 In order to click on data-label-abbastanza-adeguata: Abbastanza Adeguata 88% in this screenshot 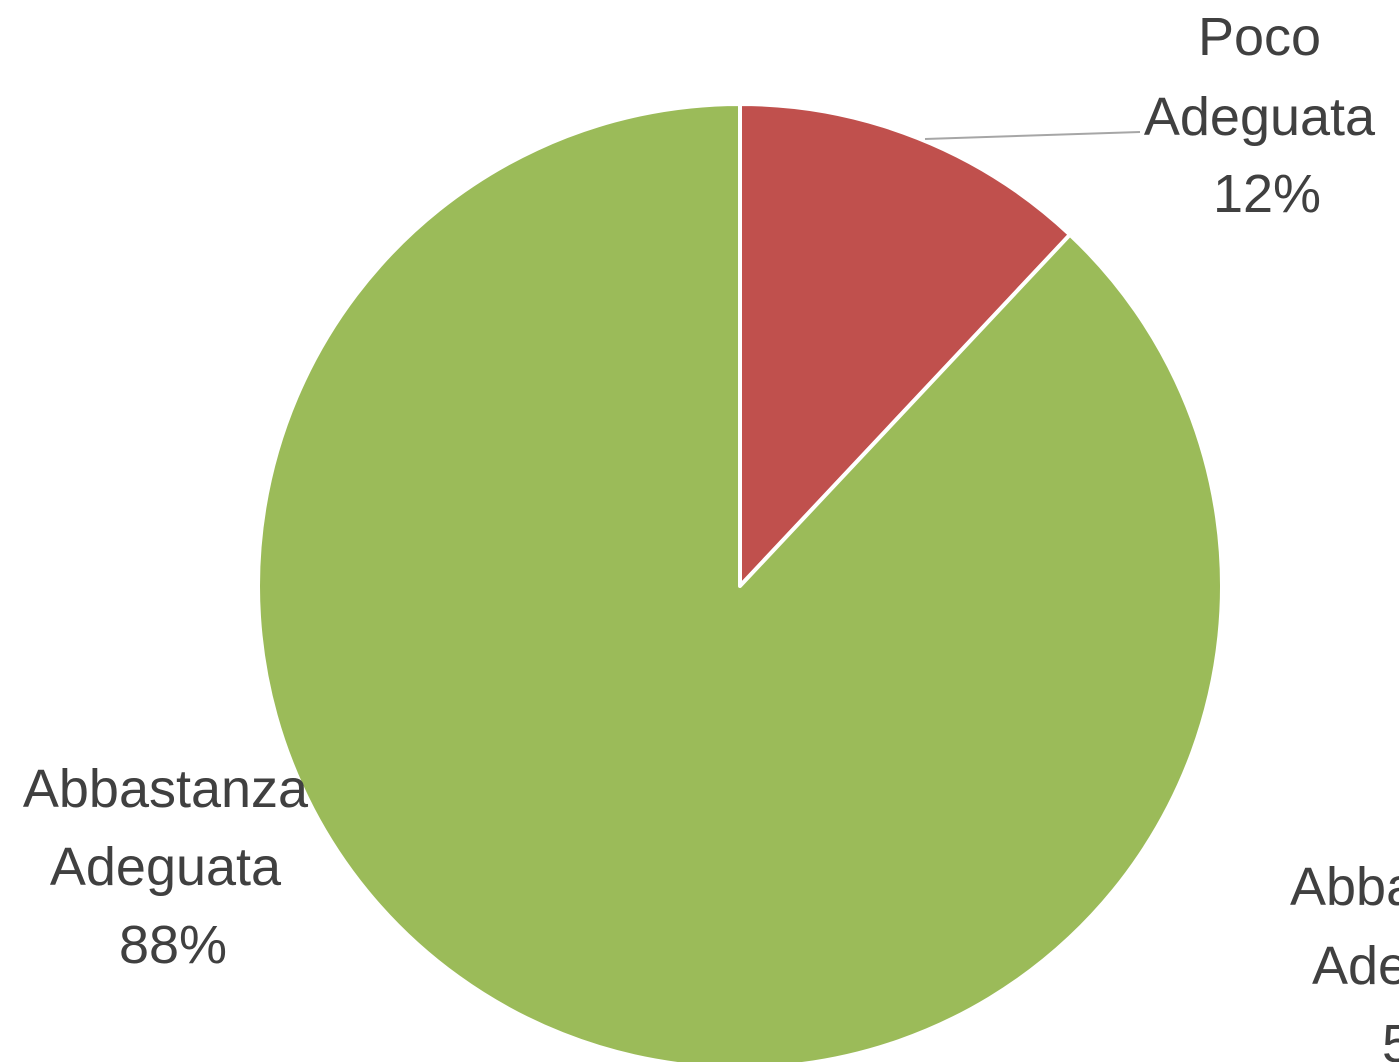, I will do `click(173, 867)`.